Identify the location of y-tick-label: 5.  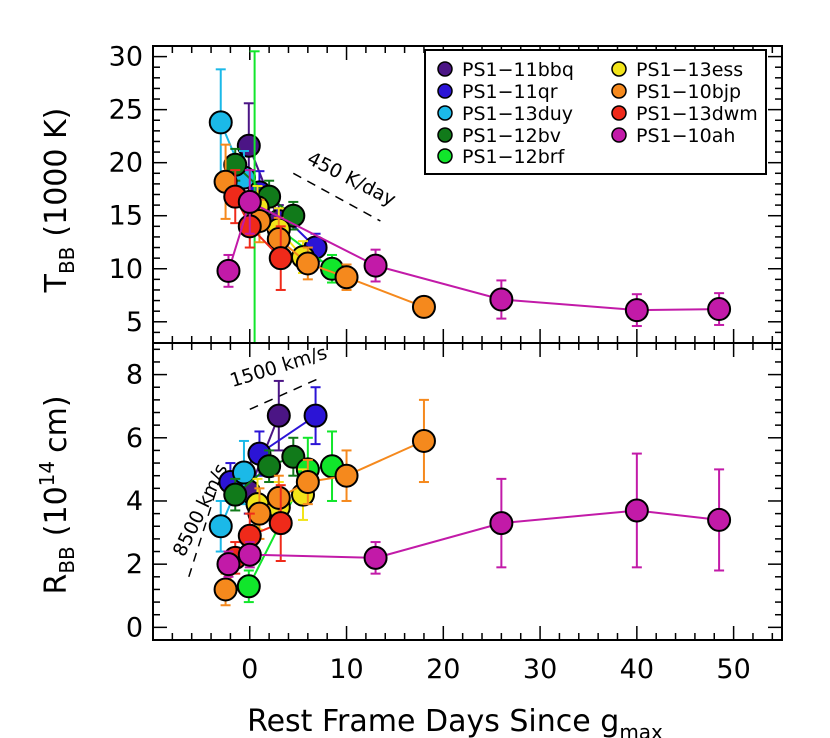
(134, 322).